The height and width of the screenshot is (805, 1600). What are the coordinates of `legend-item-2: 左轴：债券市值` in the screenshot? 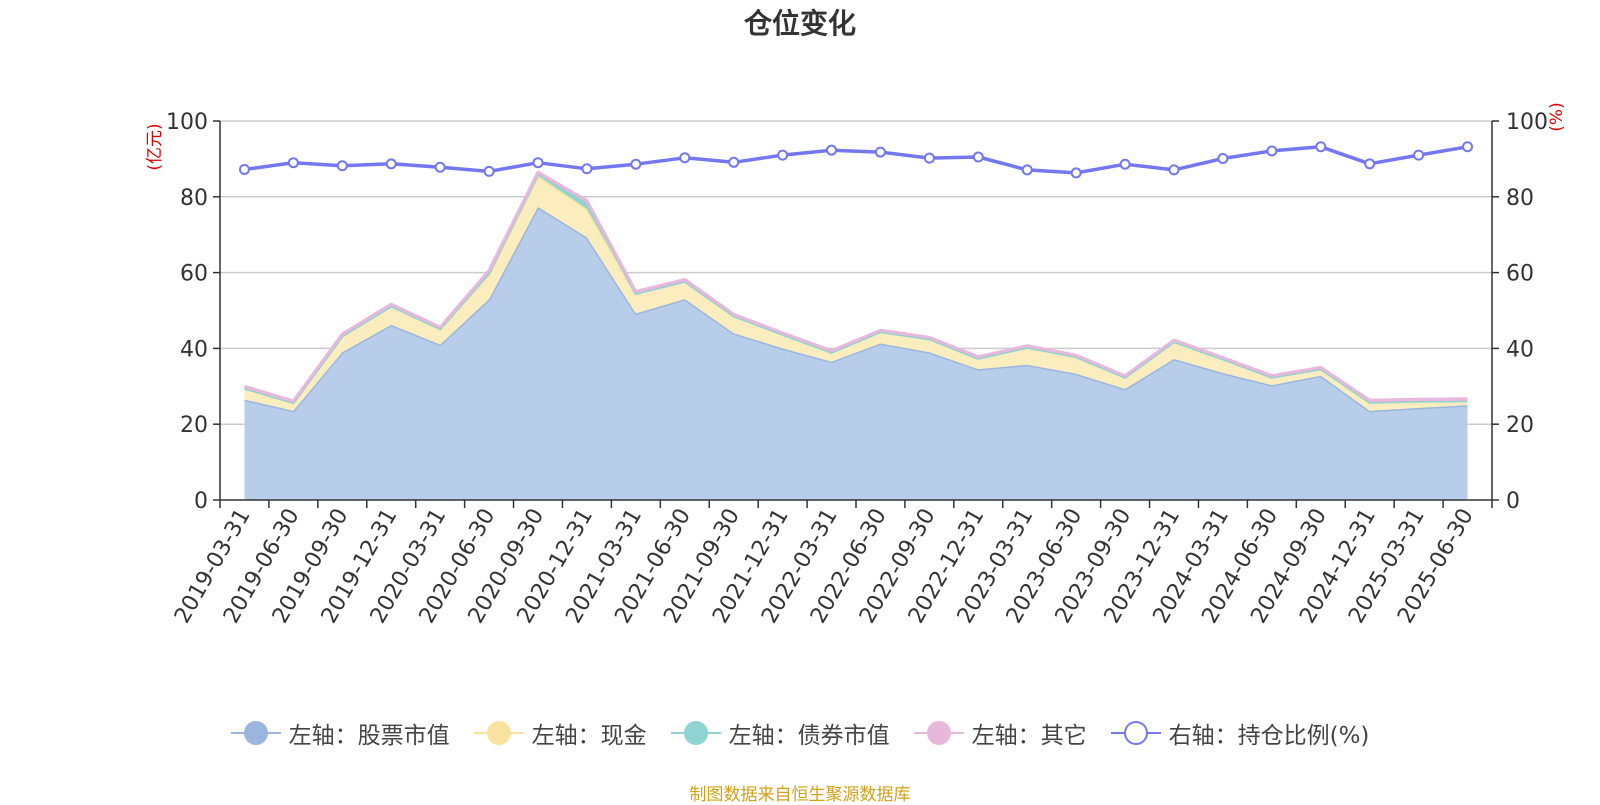 It's located at (780, 733).